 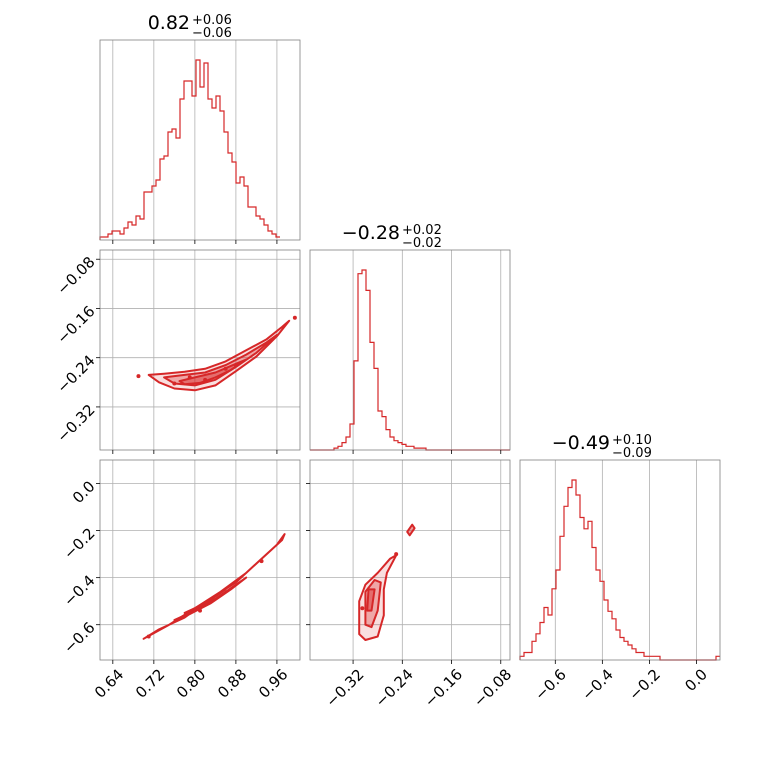 What do you see at coordinates (75, 374) in the screenshot?
I see `y-tick-label: −0.24` at bounding box center [75, 374].